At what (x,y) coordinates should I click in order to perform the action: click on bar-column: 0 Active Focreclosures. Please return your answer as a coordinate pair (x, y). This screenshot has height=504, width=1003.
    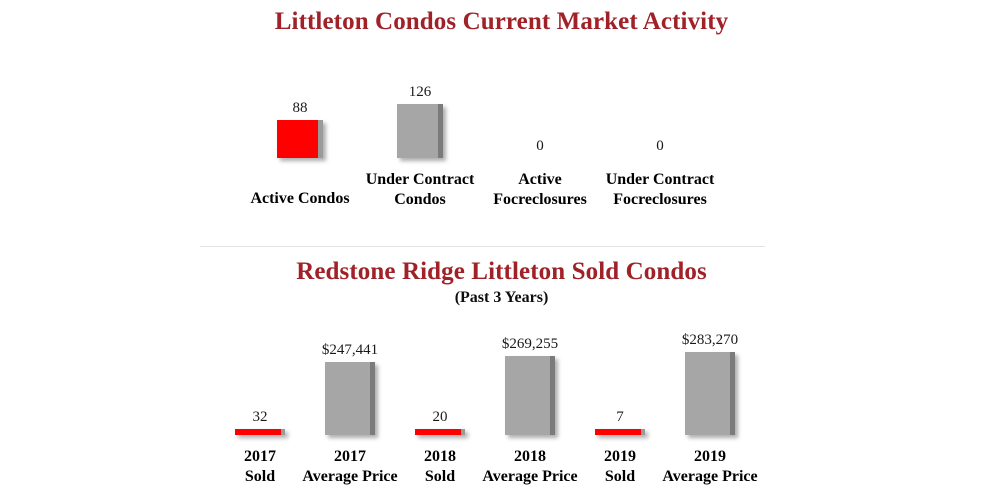
    Looking at the image, I should click on (540, 140).